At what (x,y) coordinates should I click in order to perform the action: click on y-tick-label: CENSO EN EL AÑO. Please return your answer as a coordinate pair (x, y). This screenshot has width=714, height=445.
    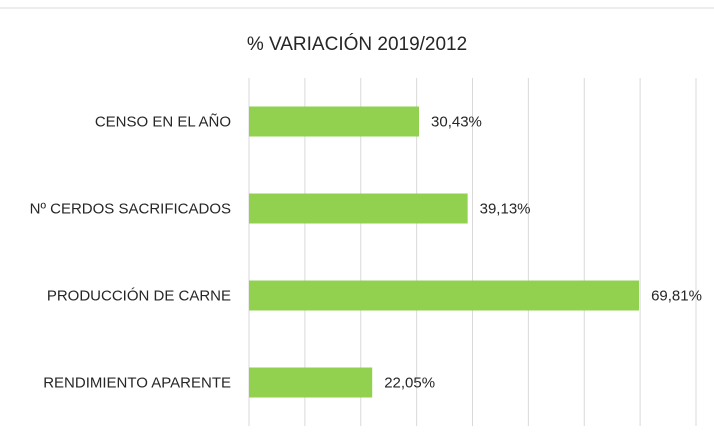
    Looking at the image, I should click on (163, 121).